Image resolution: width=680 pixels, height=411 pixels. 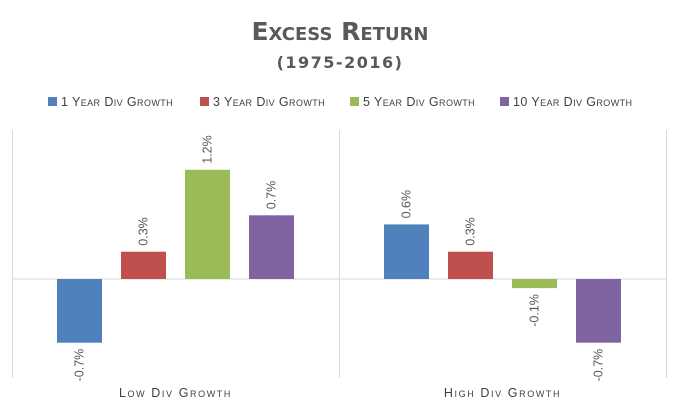 I want to click on bar-low-div-growth-5-year-div-growth, so click(x=207, y=224).